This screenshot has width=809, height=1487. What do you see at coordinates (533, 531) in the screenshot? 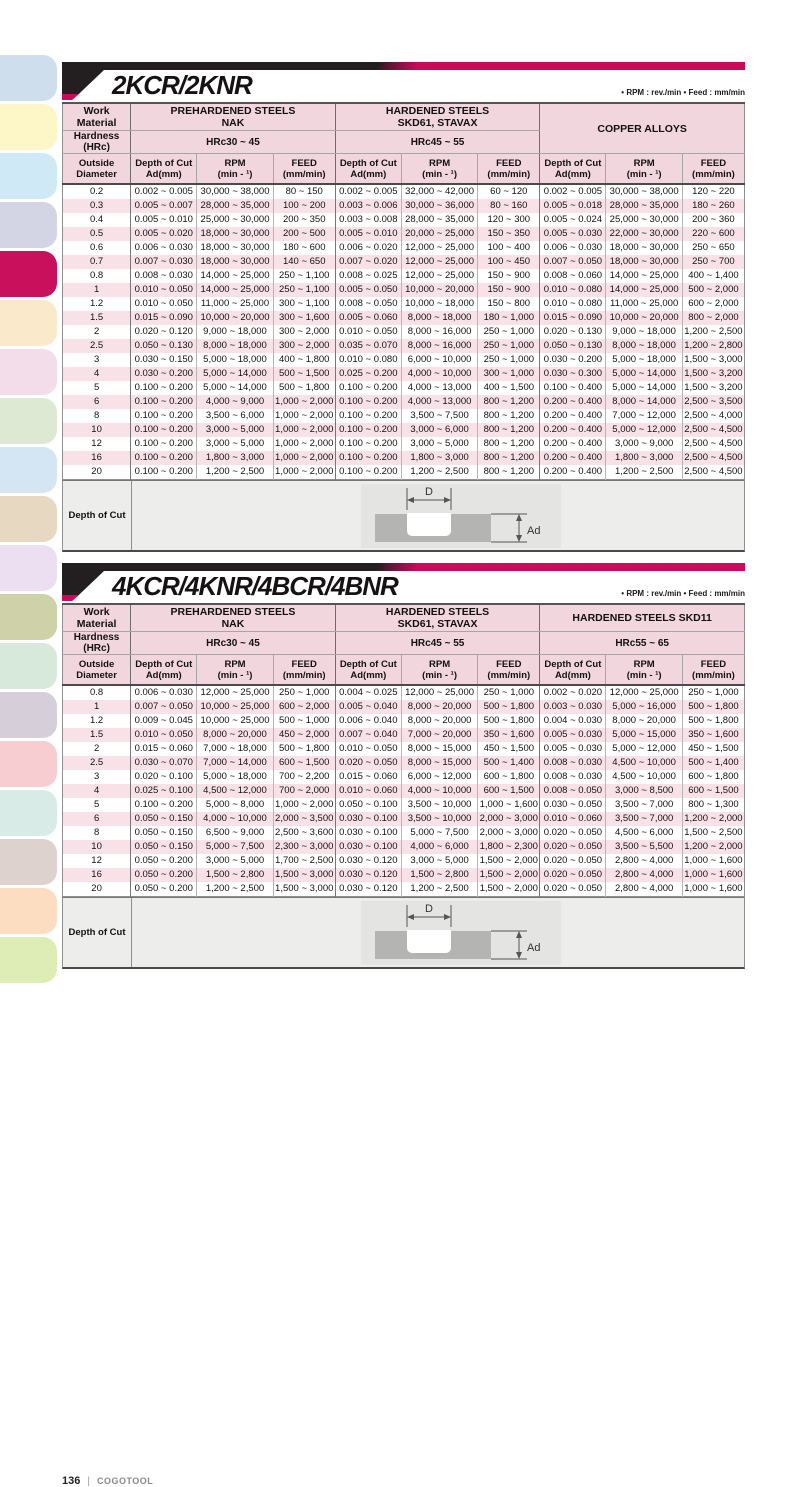
I see `diagram-ad-label: Ad` at bounding box center [533, 531].